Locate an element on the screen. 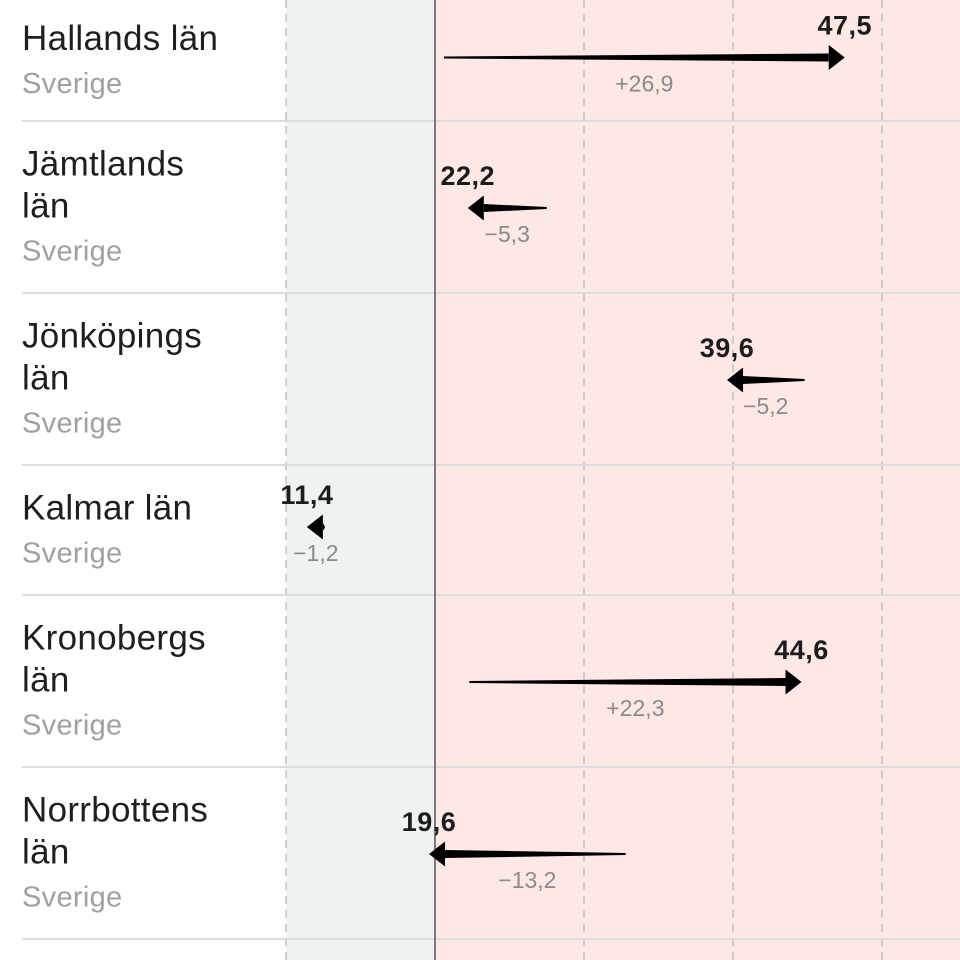 The image size is (960, 960). value-label: 19,6 is located at coordinates (429, 822).